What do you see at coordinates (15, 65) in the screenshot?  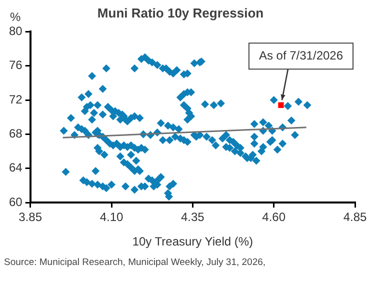 I see `y-tick-label: 76` at bounding box center [15, 65].